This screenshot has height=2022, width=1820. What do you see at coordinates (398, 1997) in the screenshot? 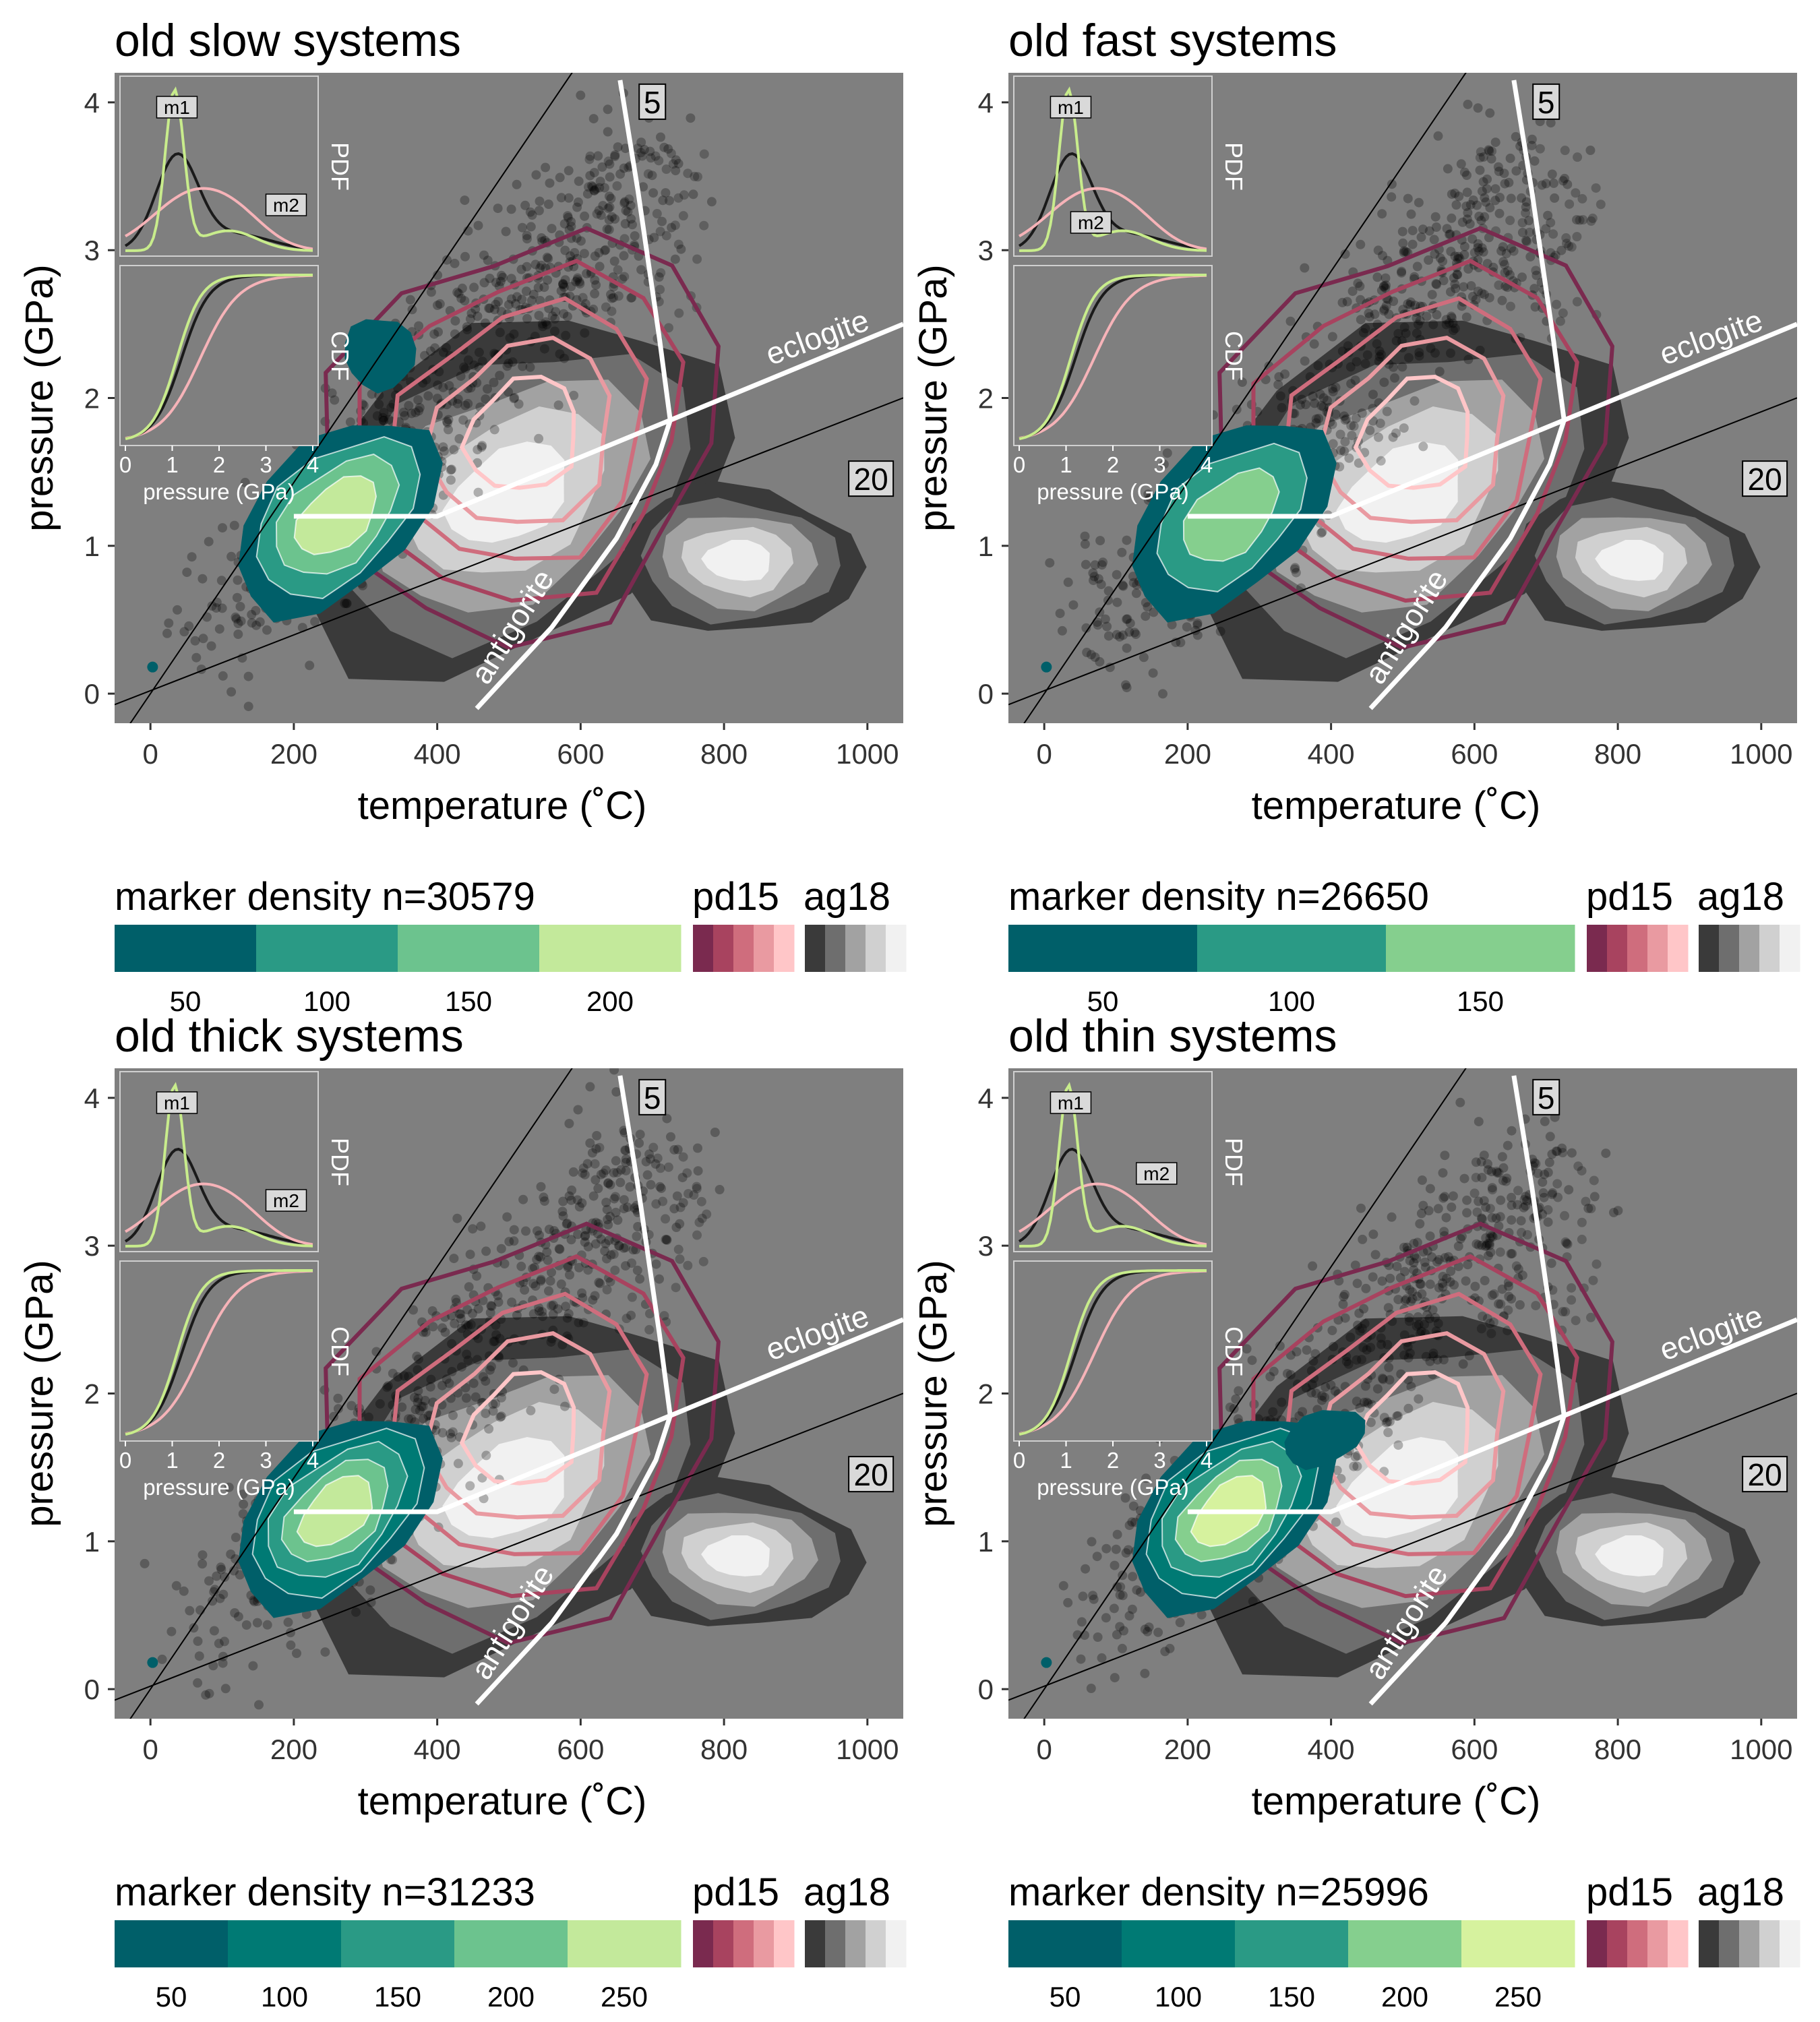
I see `density-legend-tick: 150` at bounding box center [398, 1997].